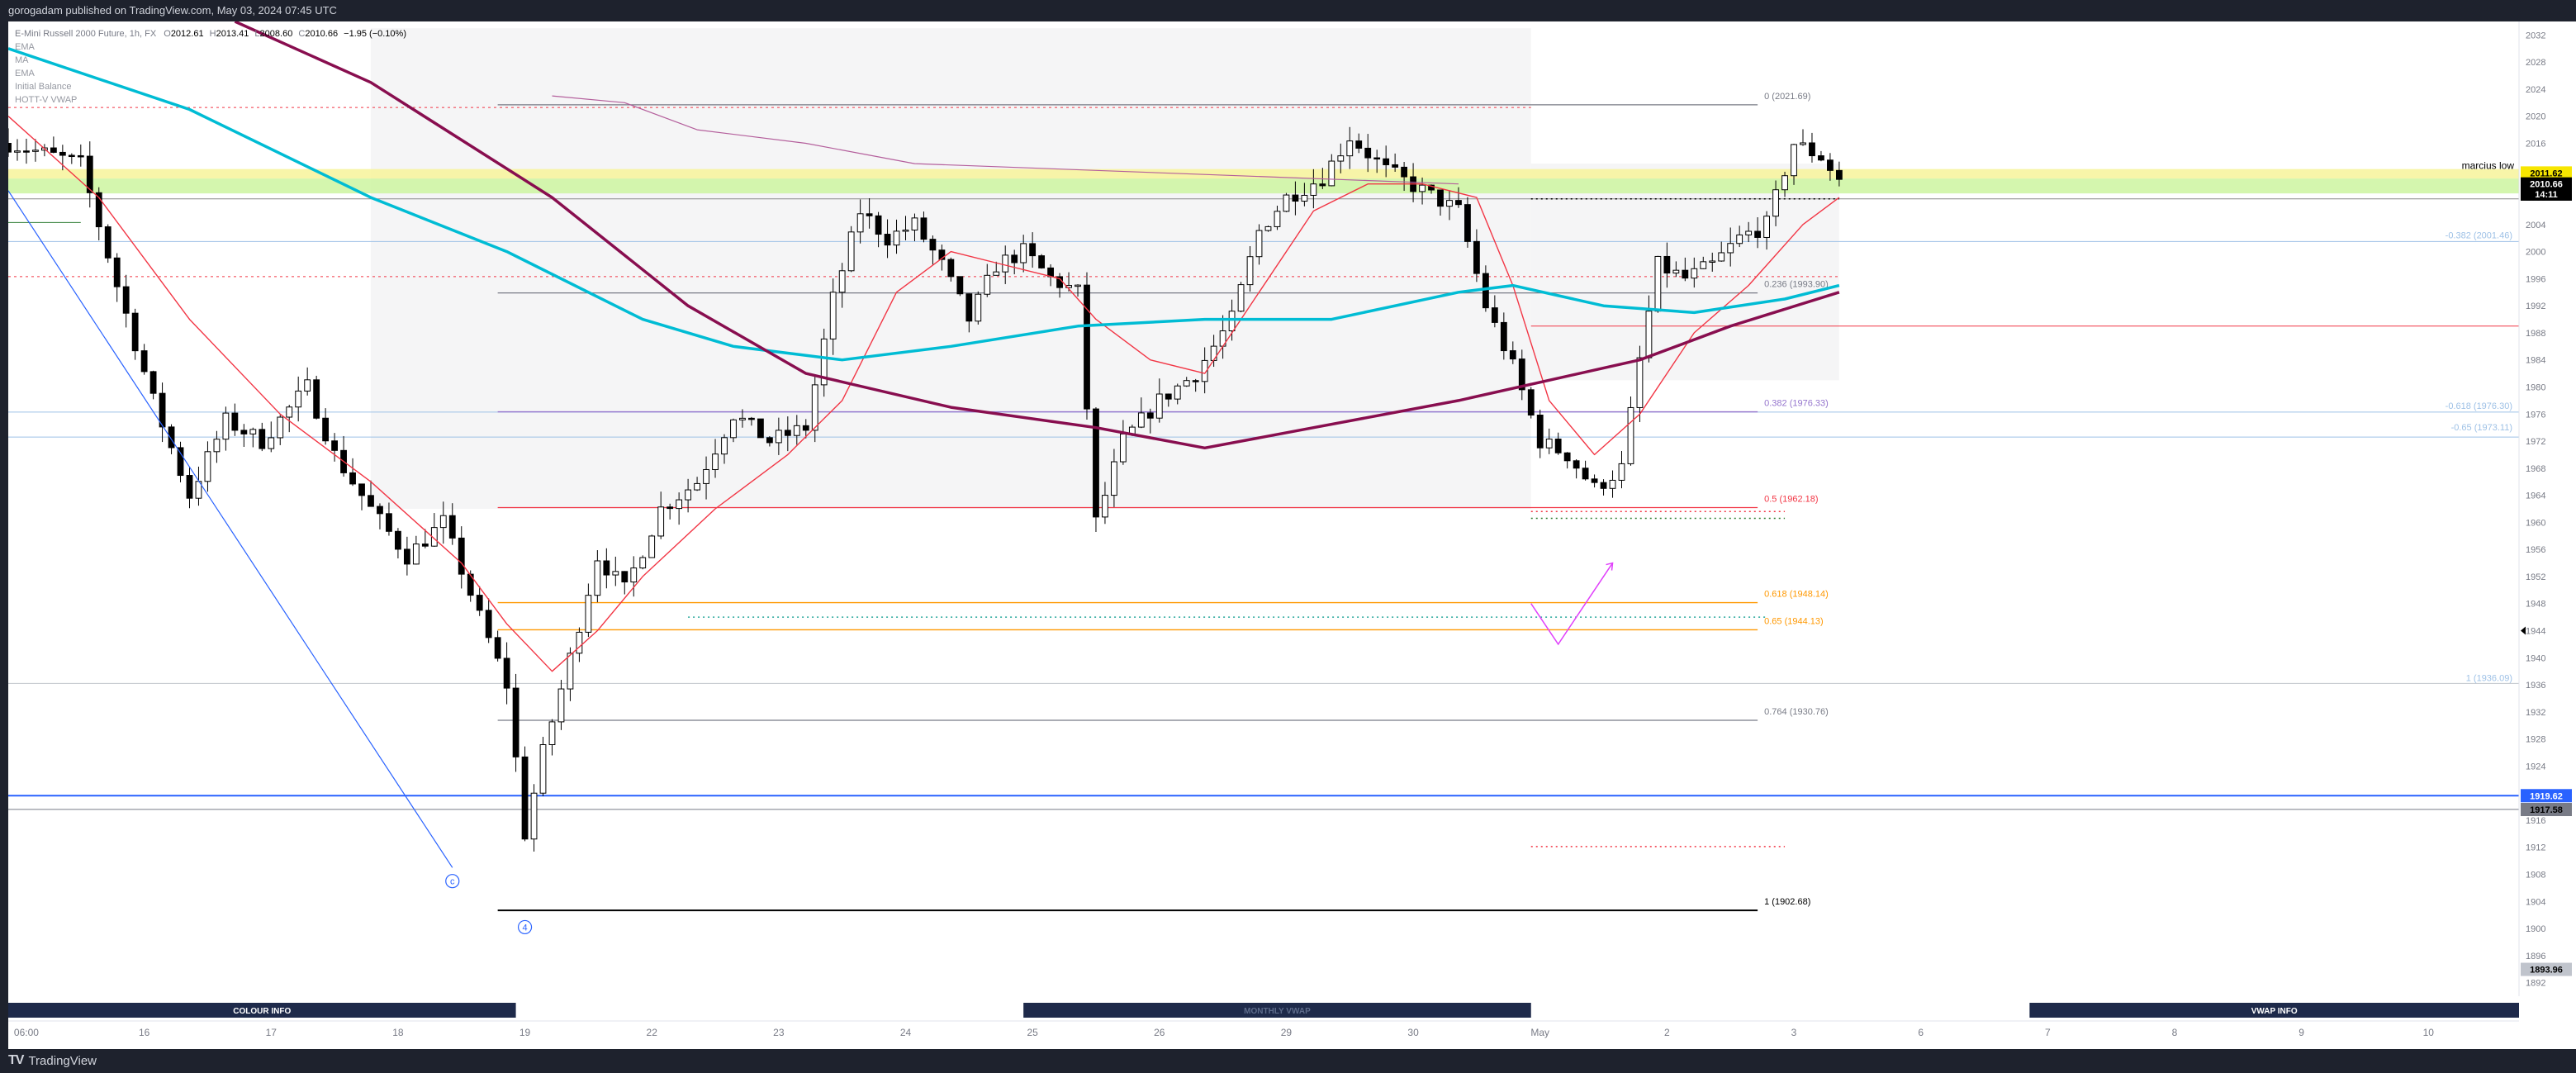 The image size is (2576, 1073). I want to click on time-tick-label: 10, so click(2429, 1032).